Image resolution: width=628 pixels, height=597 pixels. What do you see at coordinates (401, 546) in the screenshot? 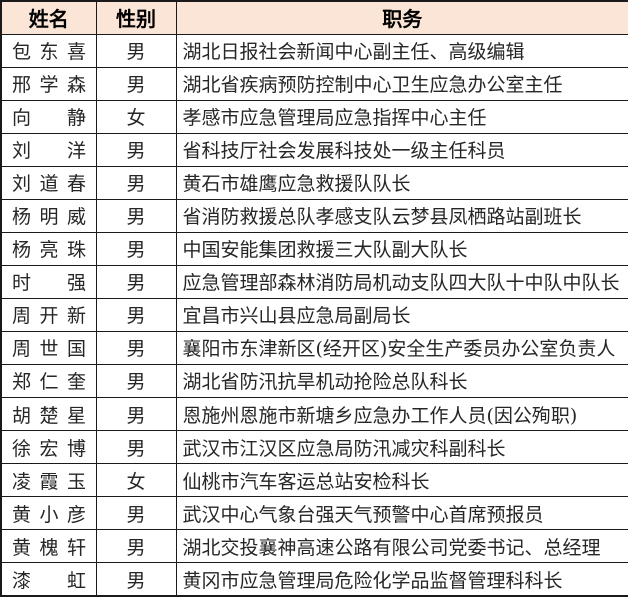
I see `position-cell: 湖北交投襄神高速公路有限公司党委书记、总经理` at bounding box center [401, 546].